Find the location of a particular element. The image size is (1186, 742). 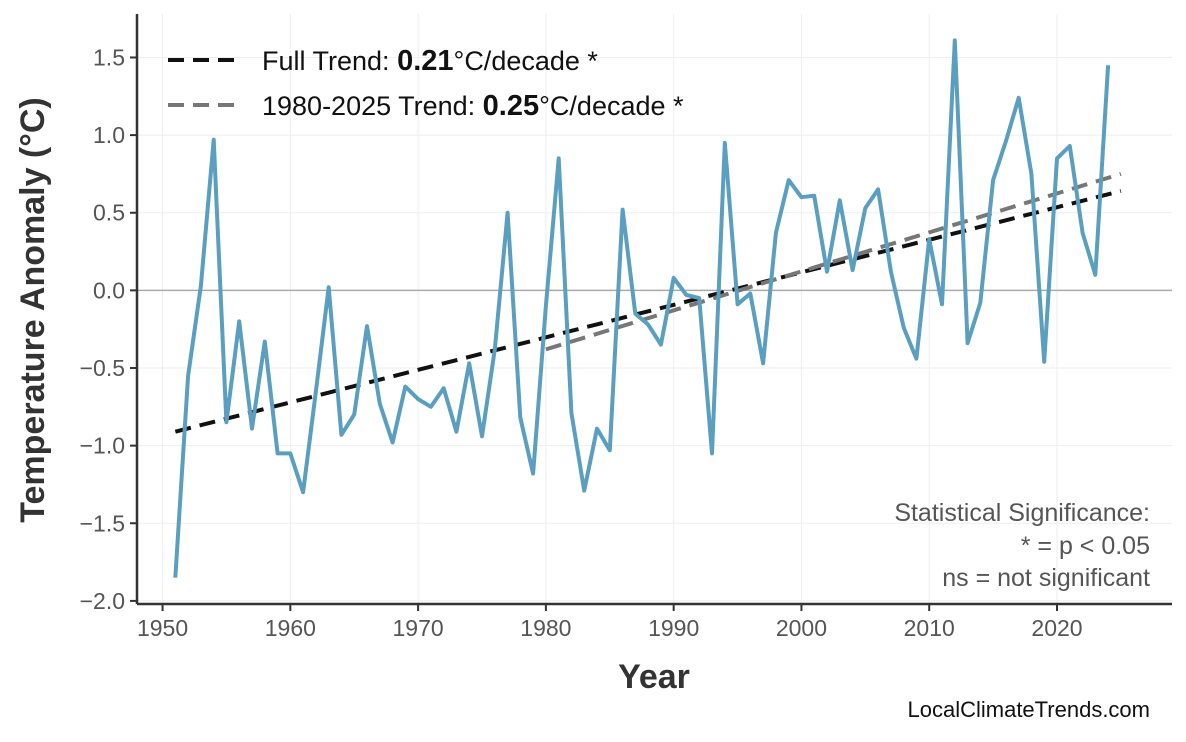

legend-label: Full Trend: 0.21°C/decade * is located at coordinates (430, 61).